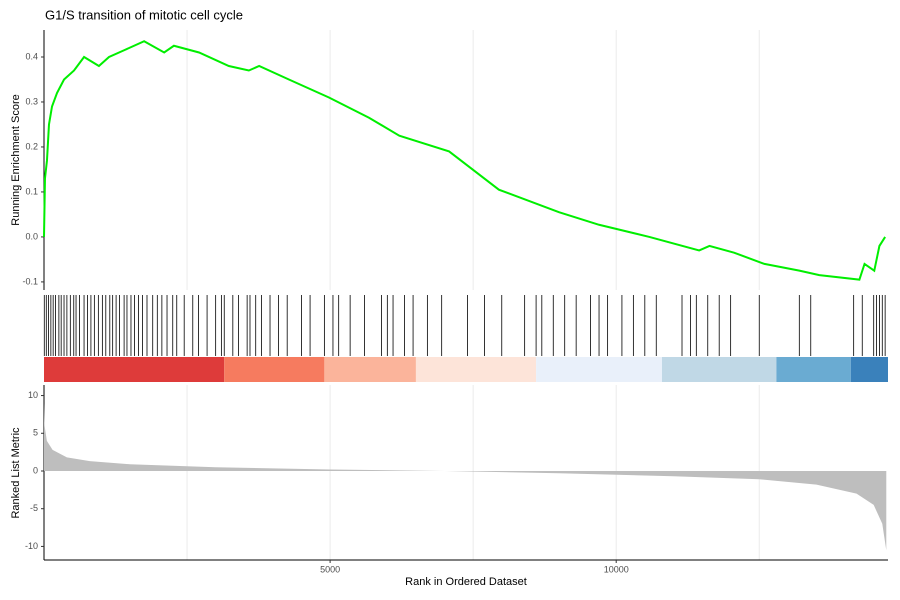  I want to click on y-tick-label: 5, so click(35, 433).